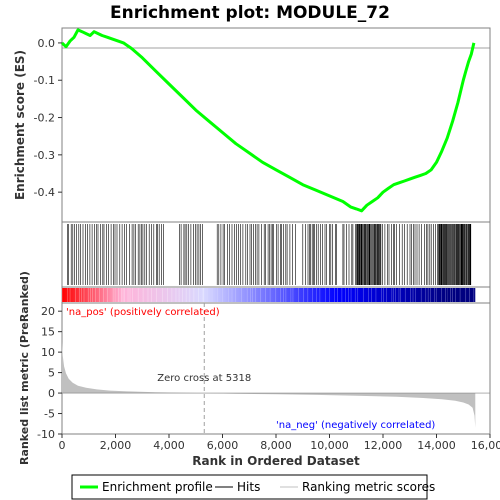 The image size is (500, 500). What do you see at coordinates (329, 445) in the screenshot?
I see `x-tick-label: 10,000` at bounding box center [329, 445].